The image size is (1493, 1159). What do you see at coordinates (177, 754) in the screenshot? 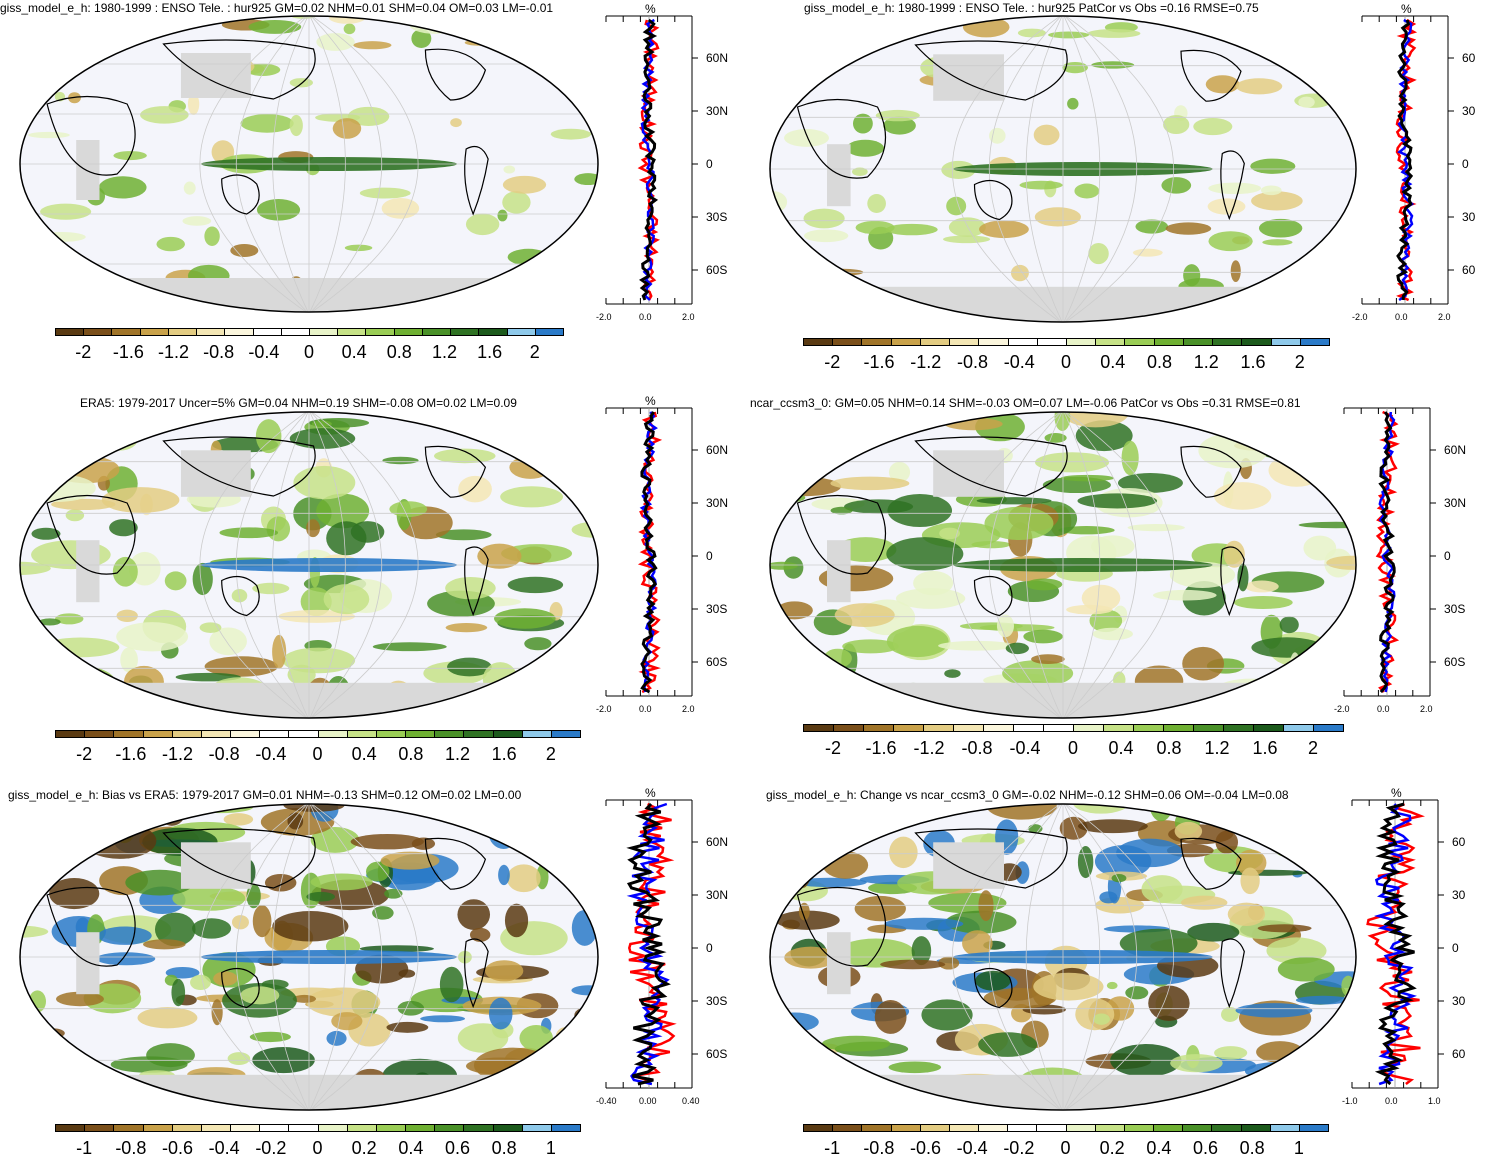
I see `colorbar-label: -1.2` at bounding box center [177, 754].